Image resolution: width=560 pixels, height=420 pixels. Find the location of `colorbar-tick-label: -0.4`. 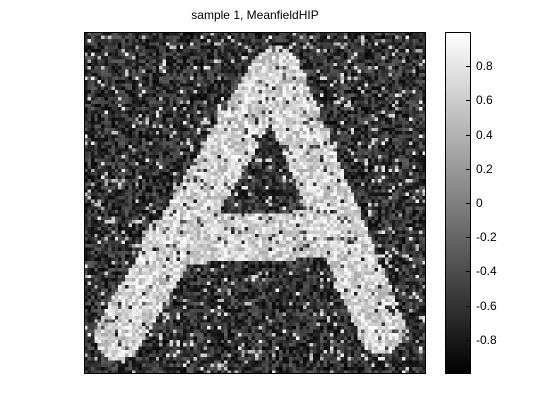

colorbar-tick-label: -0.4 is located at coordinates (486, 271).